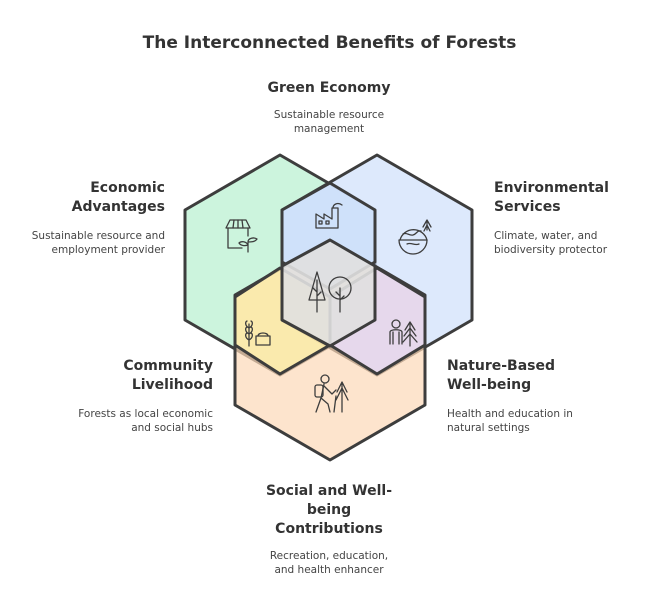  What do you see at coordinates (551, 250) in the screenshot?
I see `desc-environmental-line2: biodiversity protector` at bounding box center [551, 250].